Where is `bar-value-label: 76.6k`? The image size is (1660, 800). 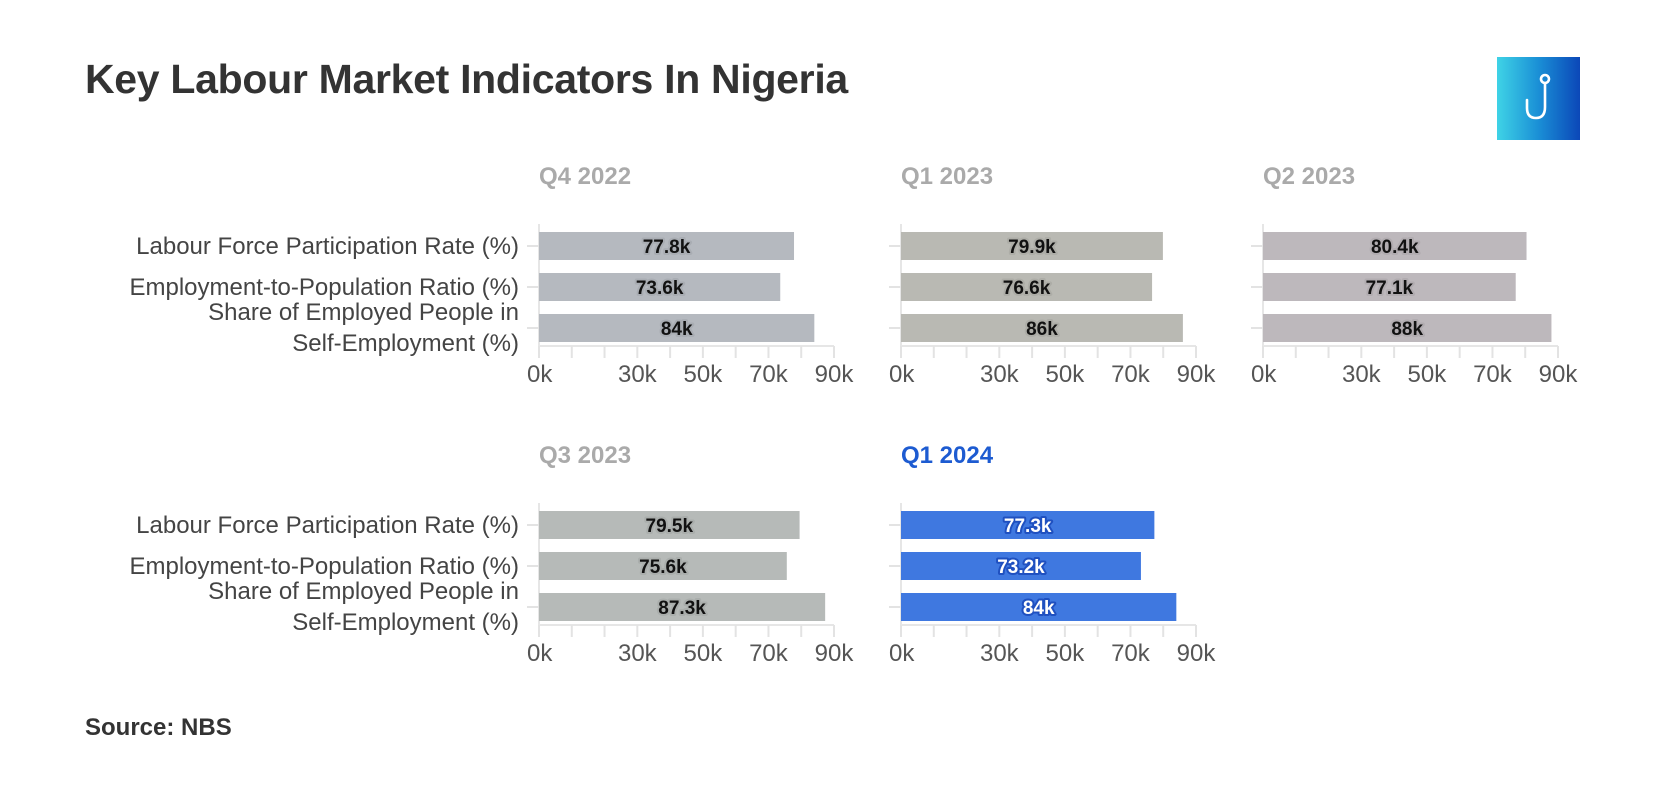 bar-value-label: 76.6k is located at coordinates (1027, 288).